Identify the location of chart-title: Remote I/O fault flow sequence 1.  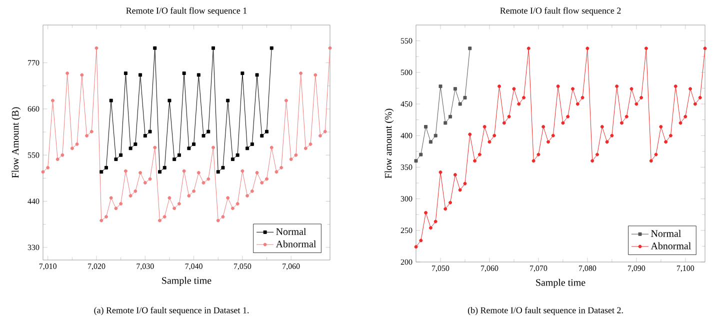
(186, 11).